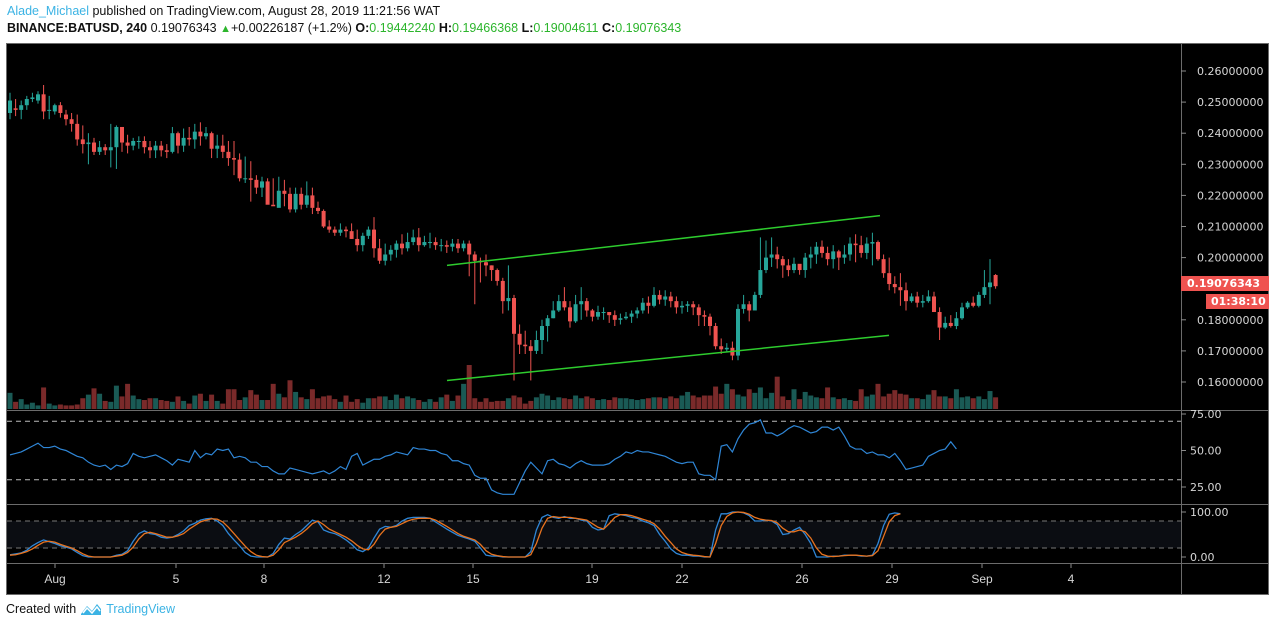 The height and width of the screenshot is (628, 1274). I want to click on time-axis-label: 29, so click(892, 579).